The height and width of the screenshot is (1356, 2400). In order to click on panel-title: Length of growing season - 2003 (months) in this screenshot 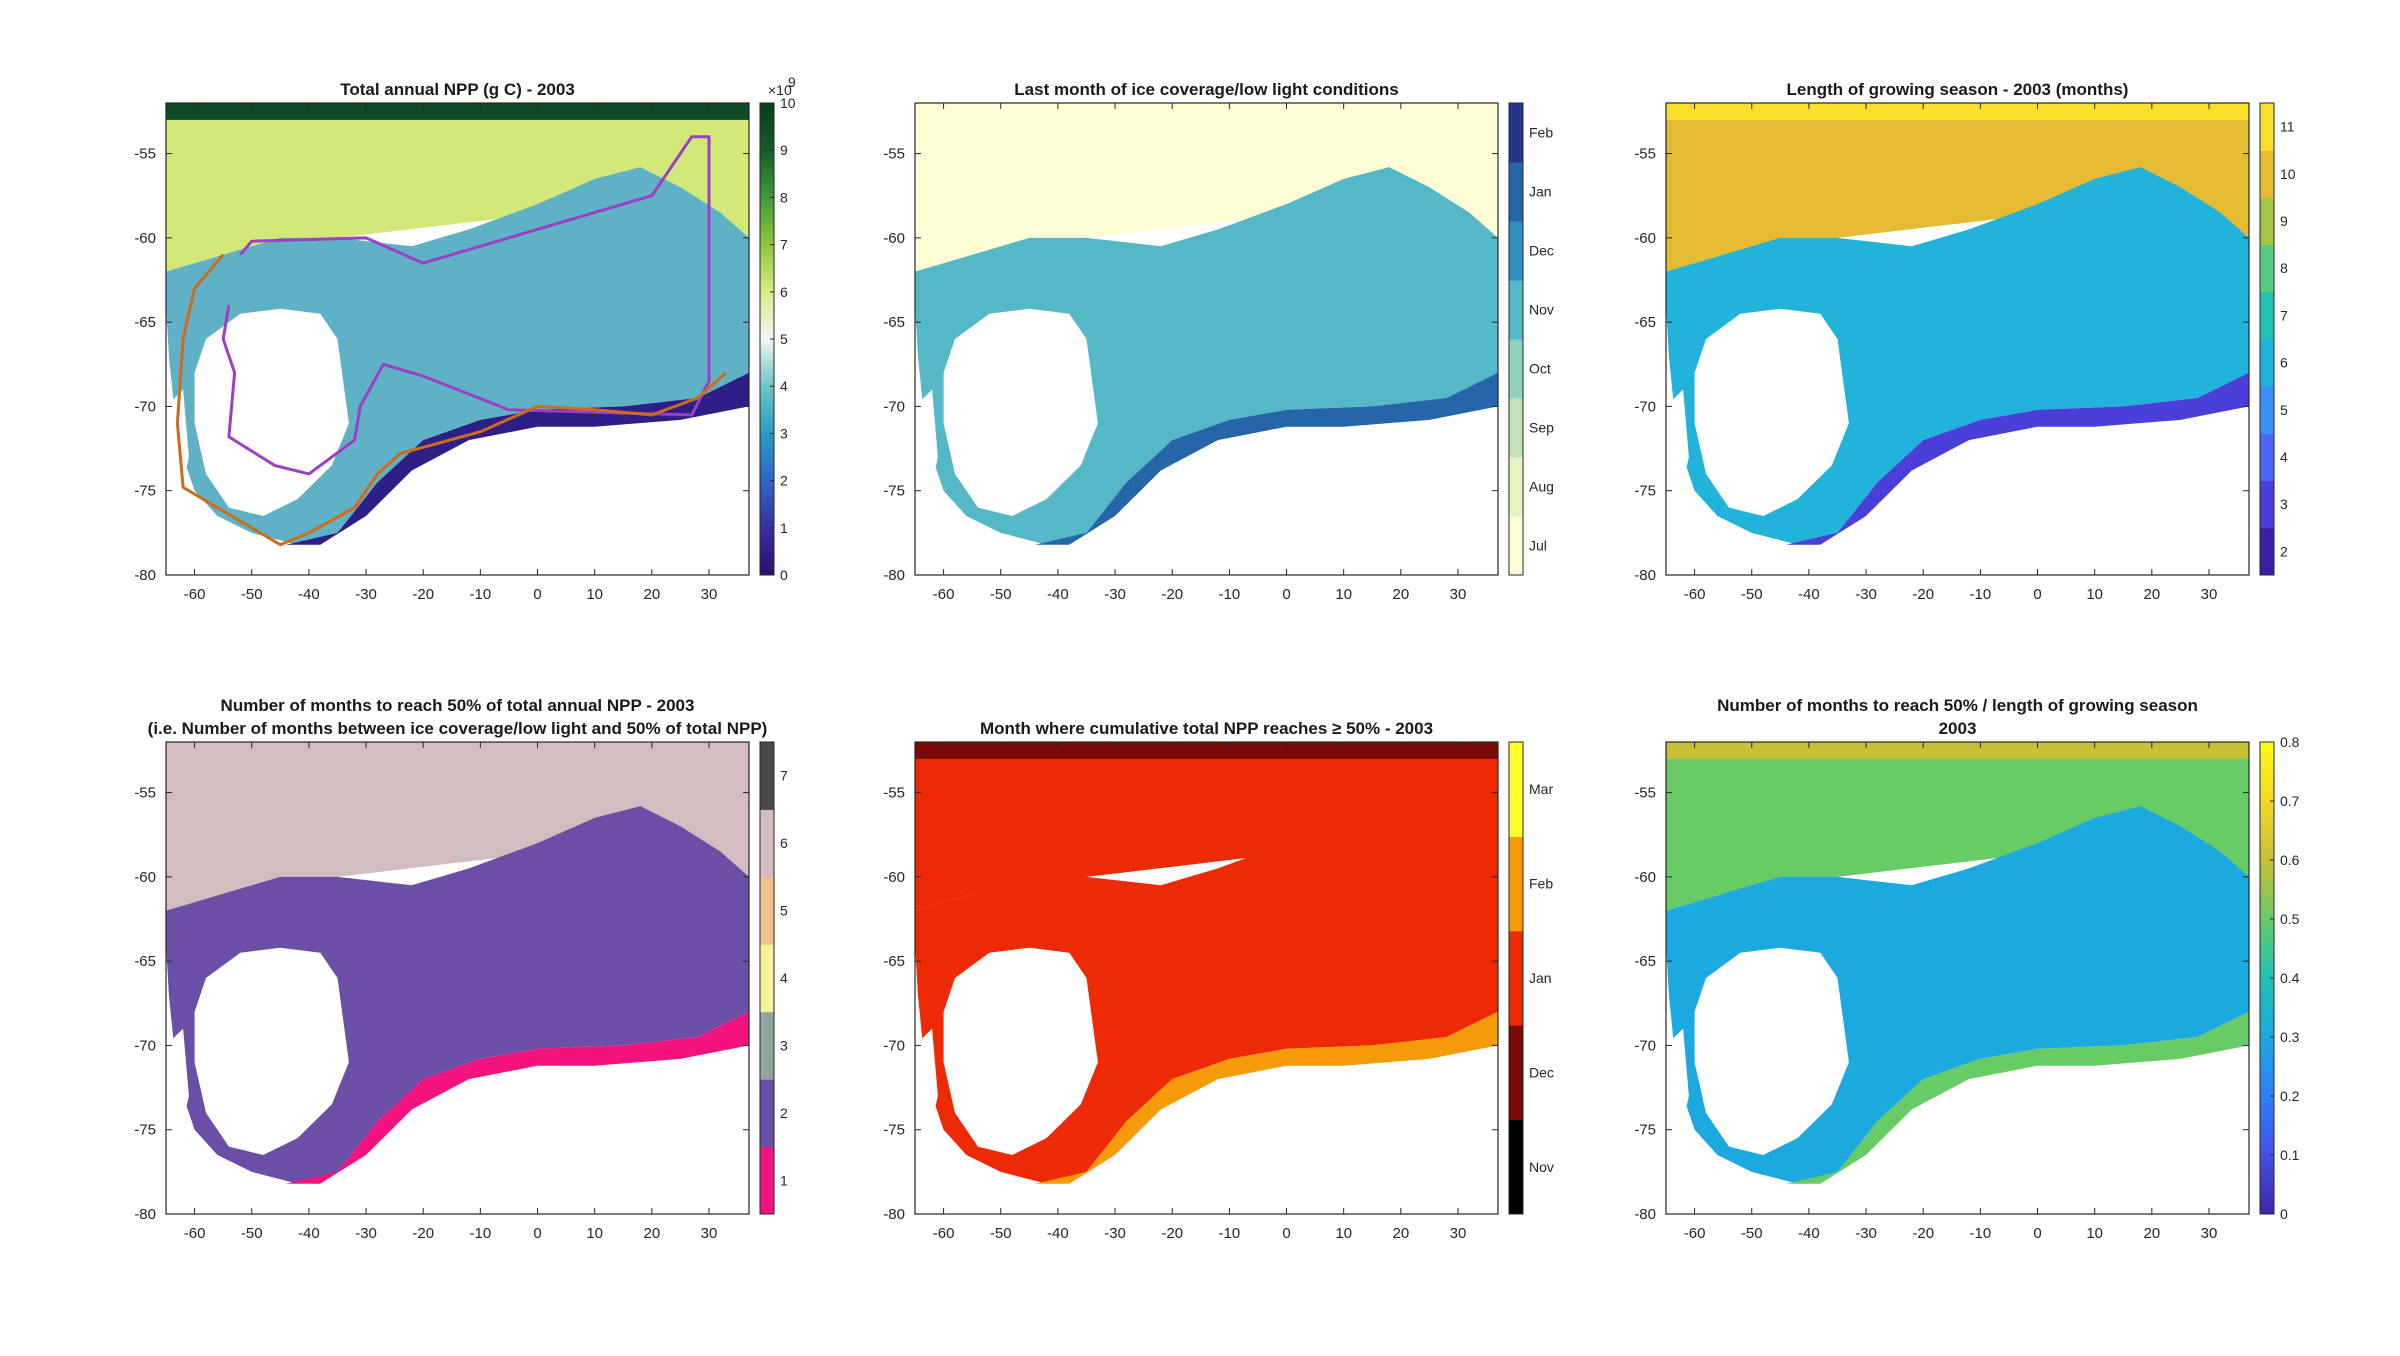, I will do `click(1958, 89)`.